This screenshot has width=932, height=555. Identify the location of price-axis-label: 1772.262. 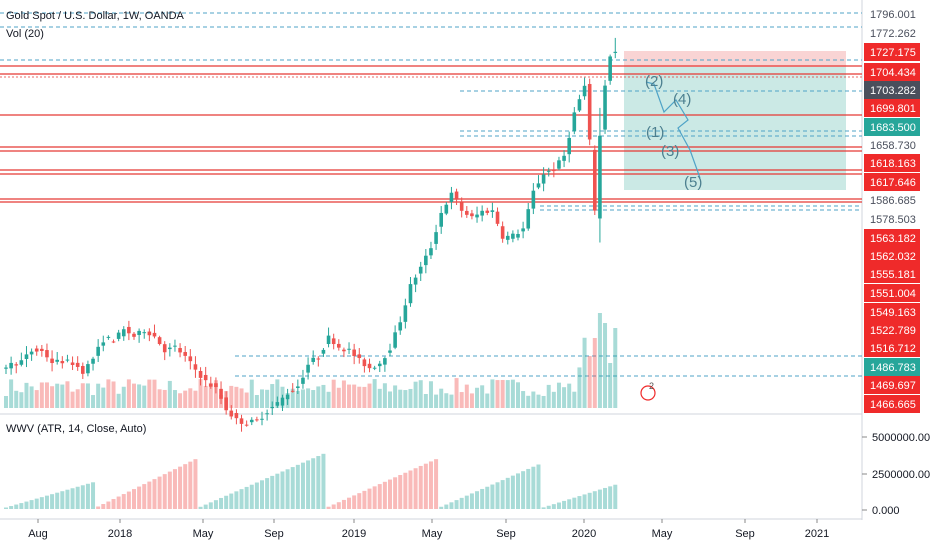
(893, 34).